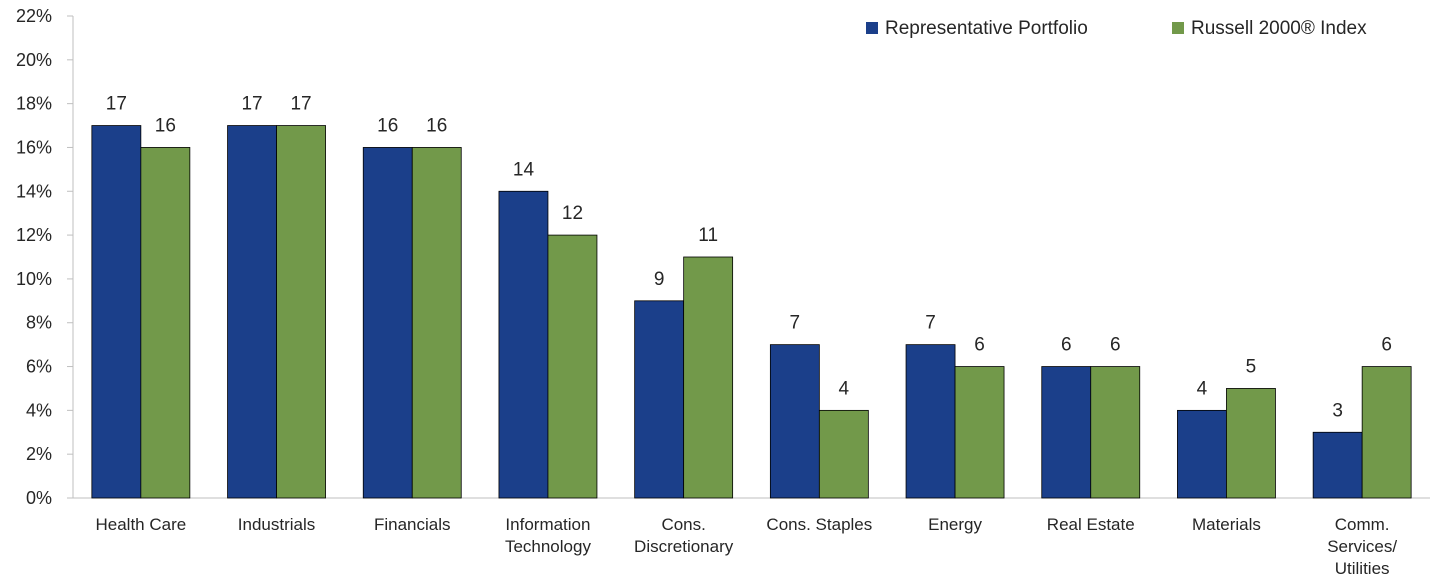  I want to click on y-tick-label: 4%, so click(39, 410).